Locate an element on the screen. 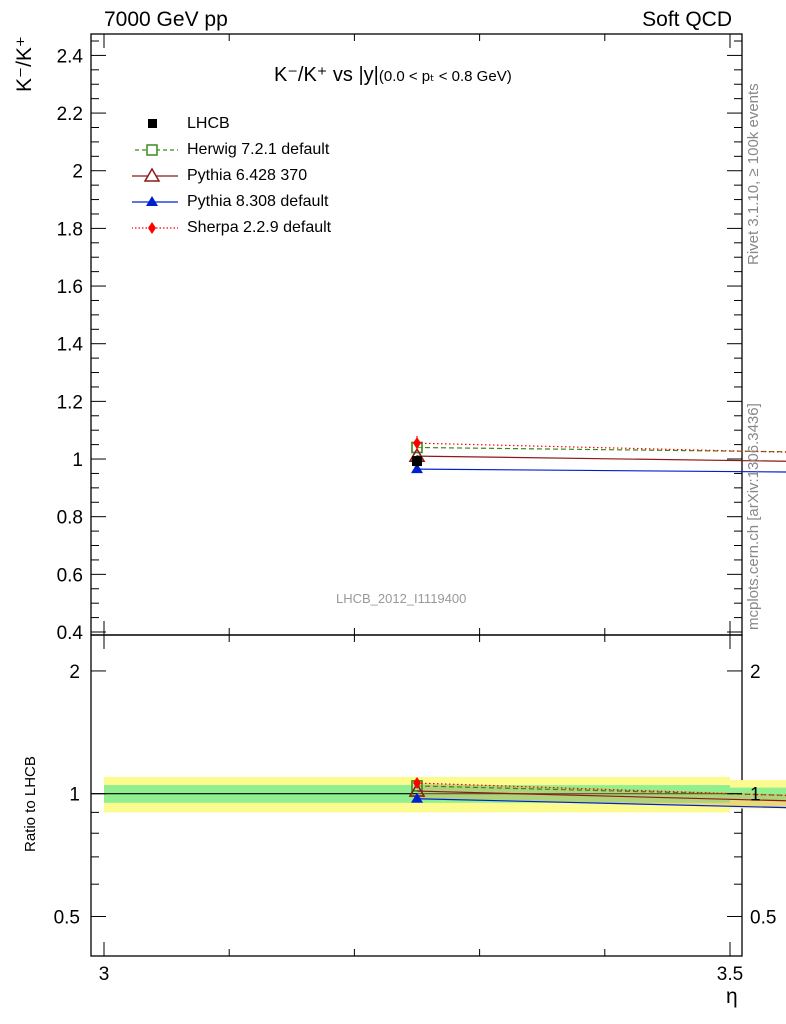  ratio-series-line-pythia8 is located at coordinates (601, 803).